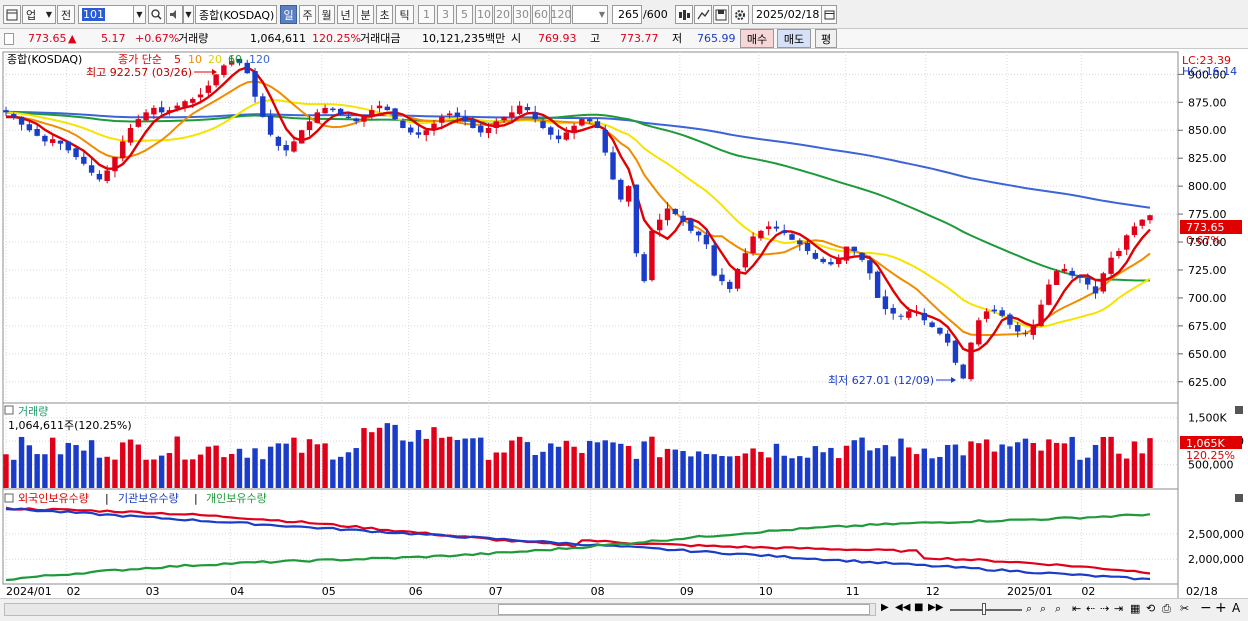 The height and width of the screenshot is (621, 1248). Describe the element at coordinates (237, 591) in the screenshot. I see `date-tick-label: 04` at that location.